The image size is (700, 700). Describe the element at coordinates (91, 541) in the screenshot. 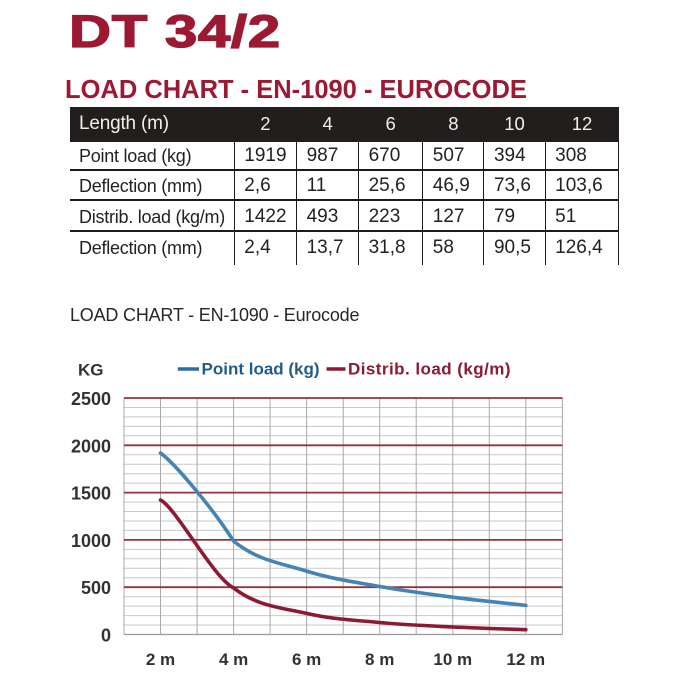

I see `svg-text: 1000` at that location.